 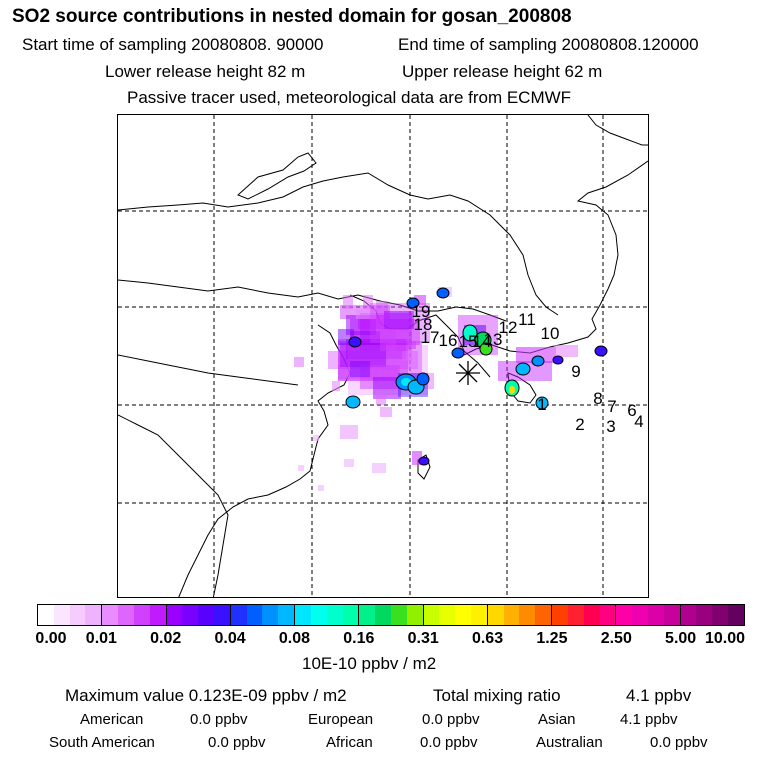 What do you see at coordinates (423, 638) in the screenshot?
I see `colorbar-tick-label: 0.31` at bounding box center [423, 638].